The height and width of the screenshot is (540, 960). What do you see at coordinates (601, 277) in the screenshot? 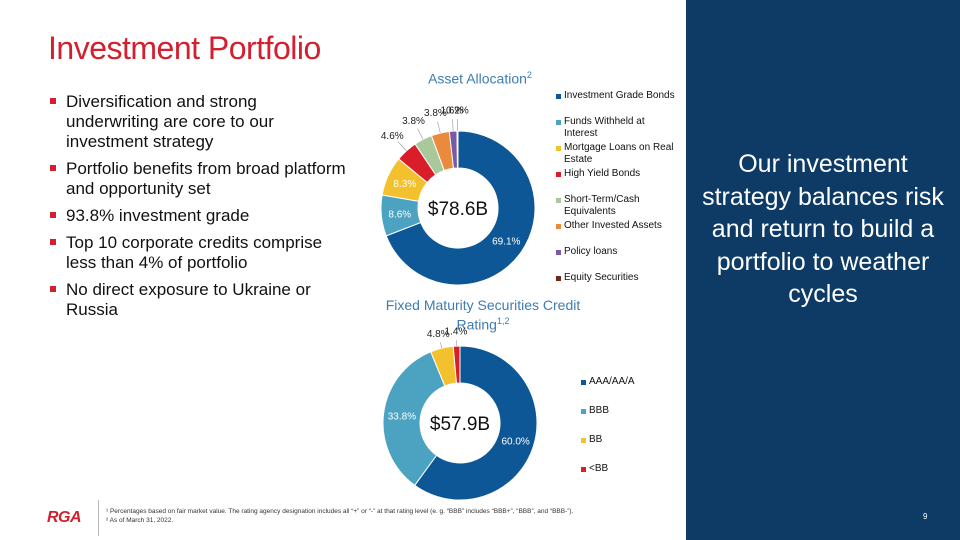
I see `legend-label: Equity Securities` at bounding box center [601, 277].